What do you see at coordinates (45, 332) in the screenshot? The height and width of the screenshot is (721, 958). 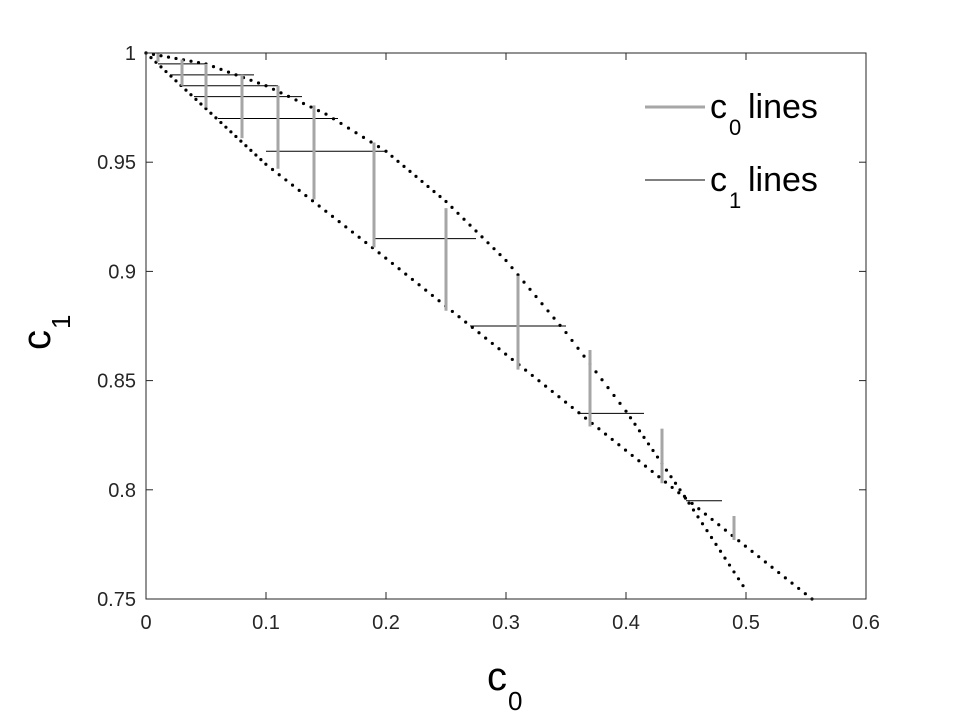 I see `y-axis-title-group: c1` at bounding box center [45, 332].